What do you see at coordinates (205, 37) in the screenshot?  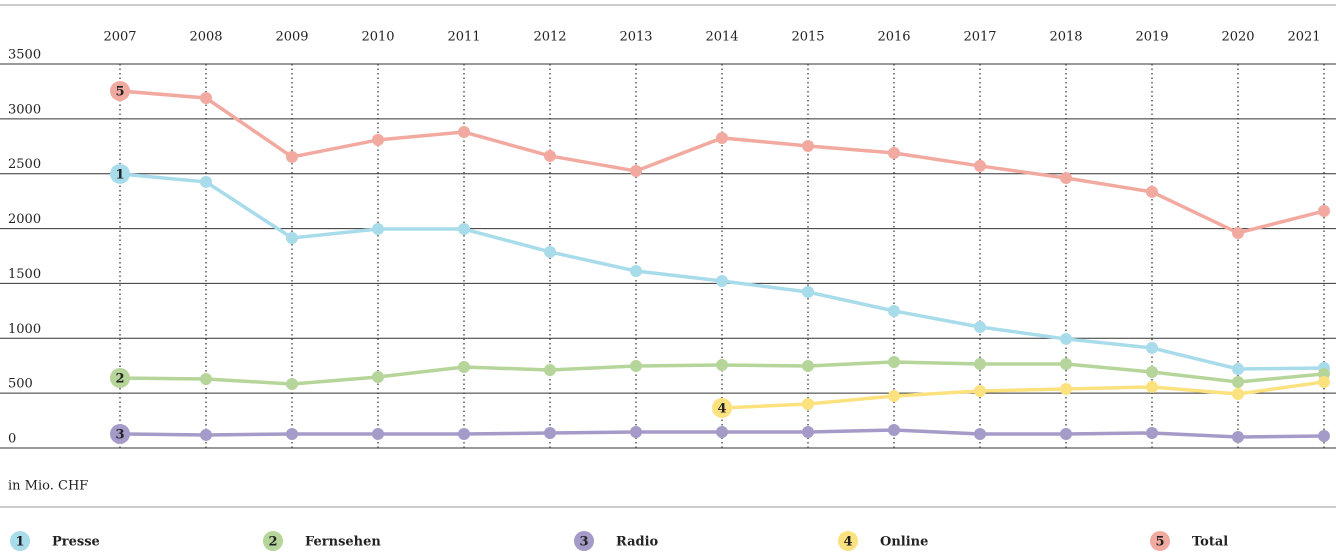 I see `x-tick-label: 2008` at bounding box center [205, 37].